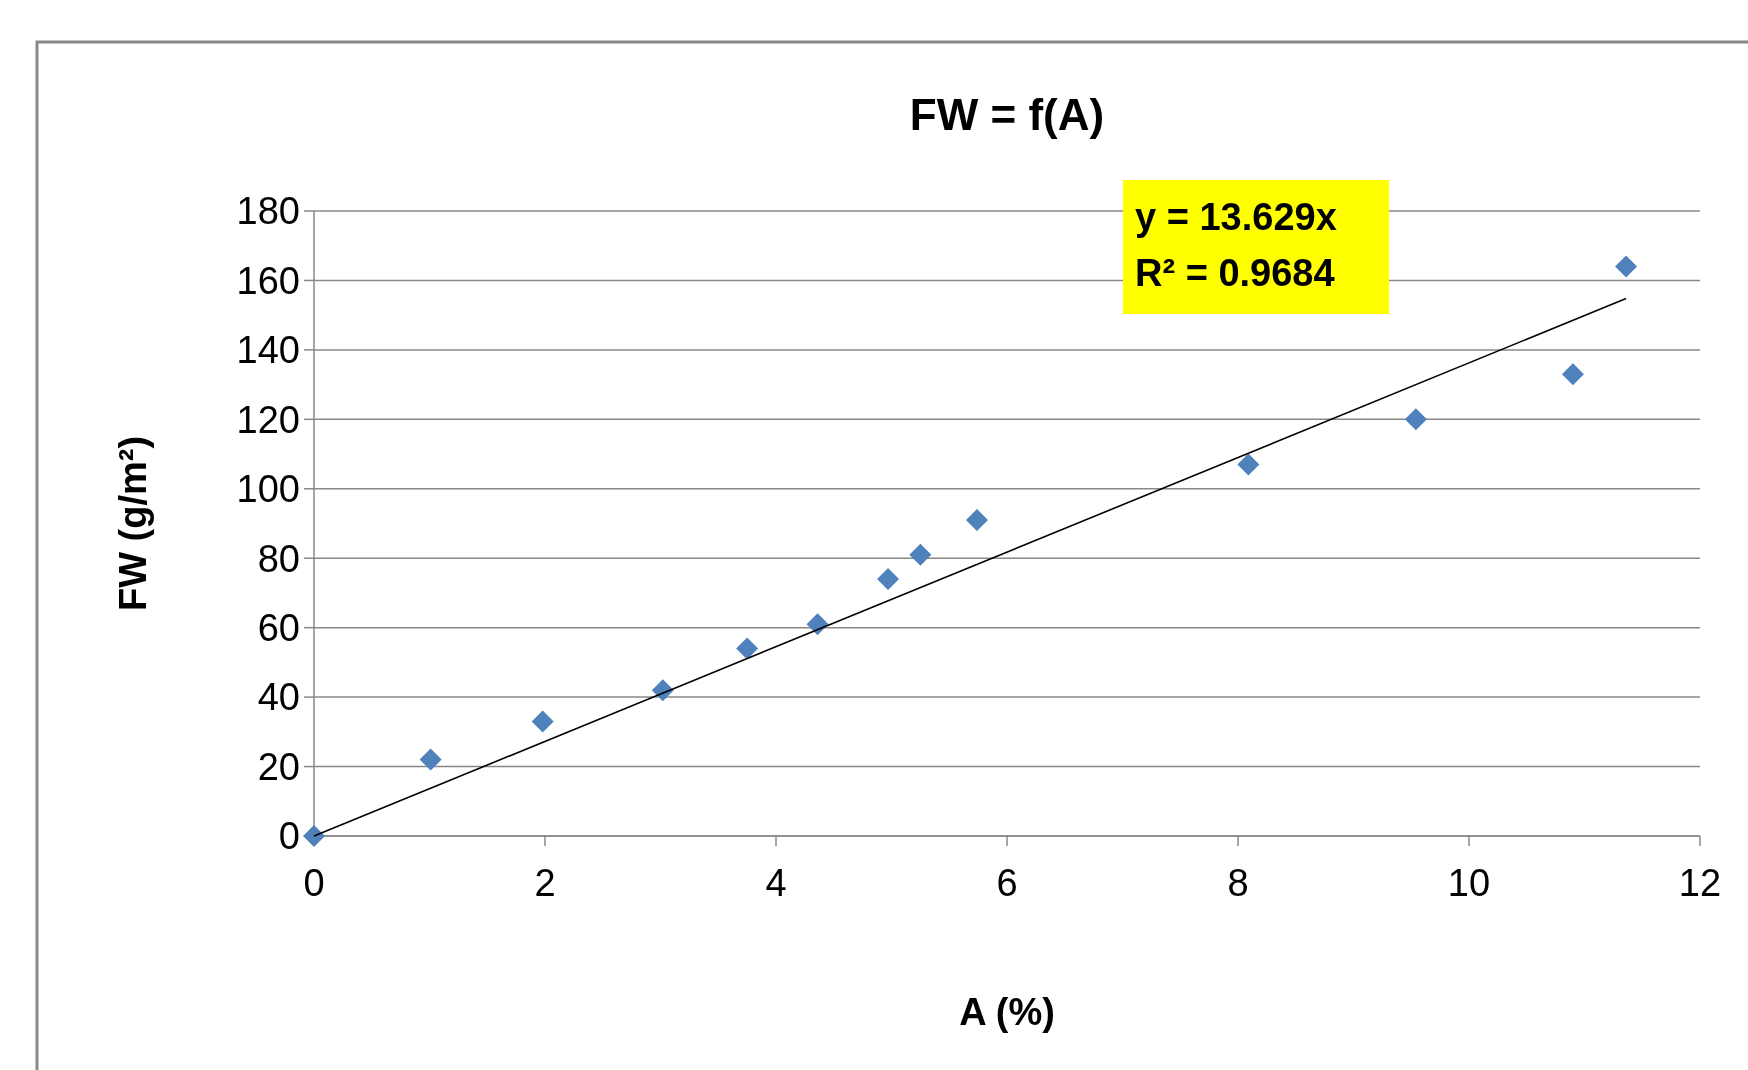 The width and height of the screenshot is (1748, 1070). I want to click on y-tick-label: 100, so click(268, 489).